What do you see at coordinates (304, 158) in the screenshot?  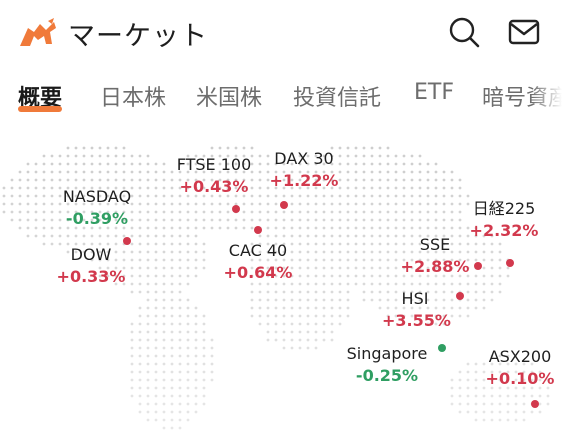 I see `market-name: DAX 30` at bounding box center [304, 158].